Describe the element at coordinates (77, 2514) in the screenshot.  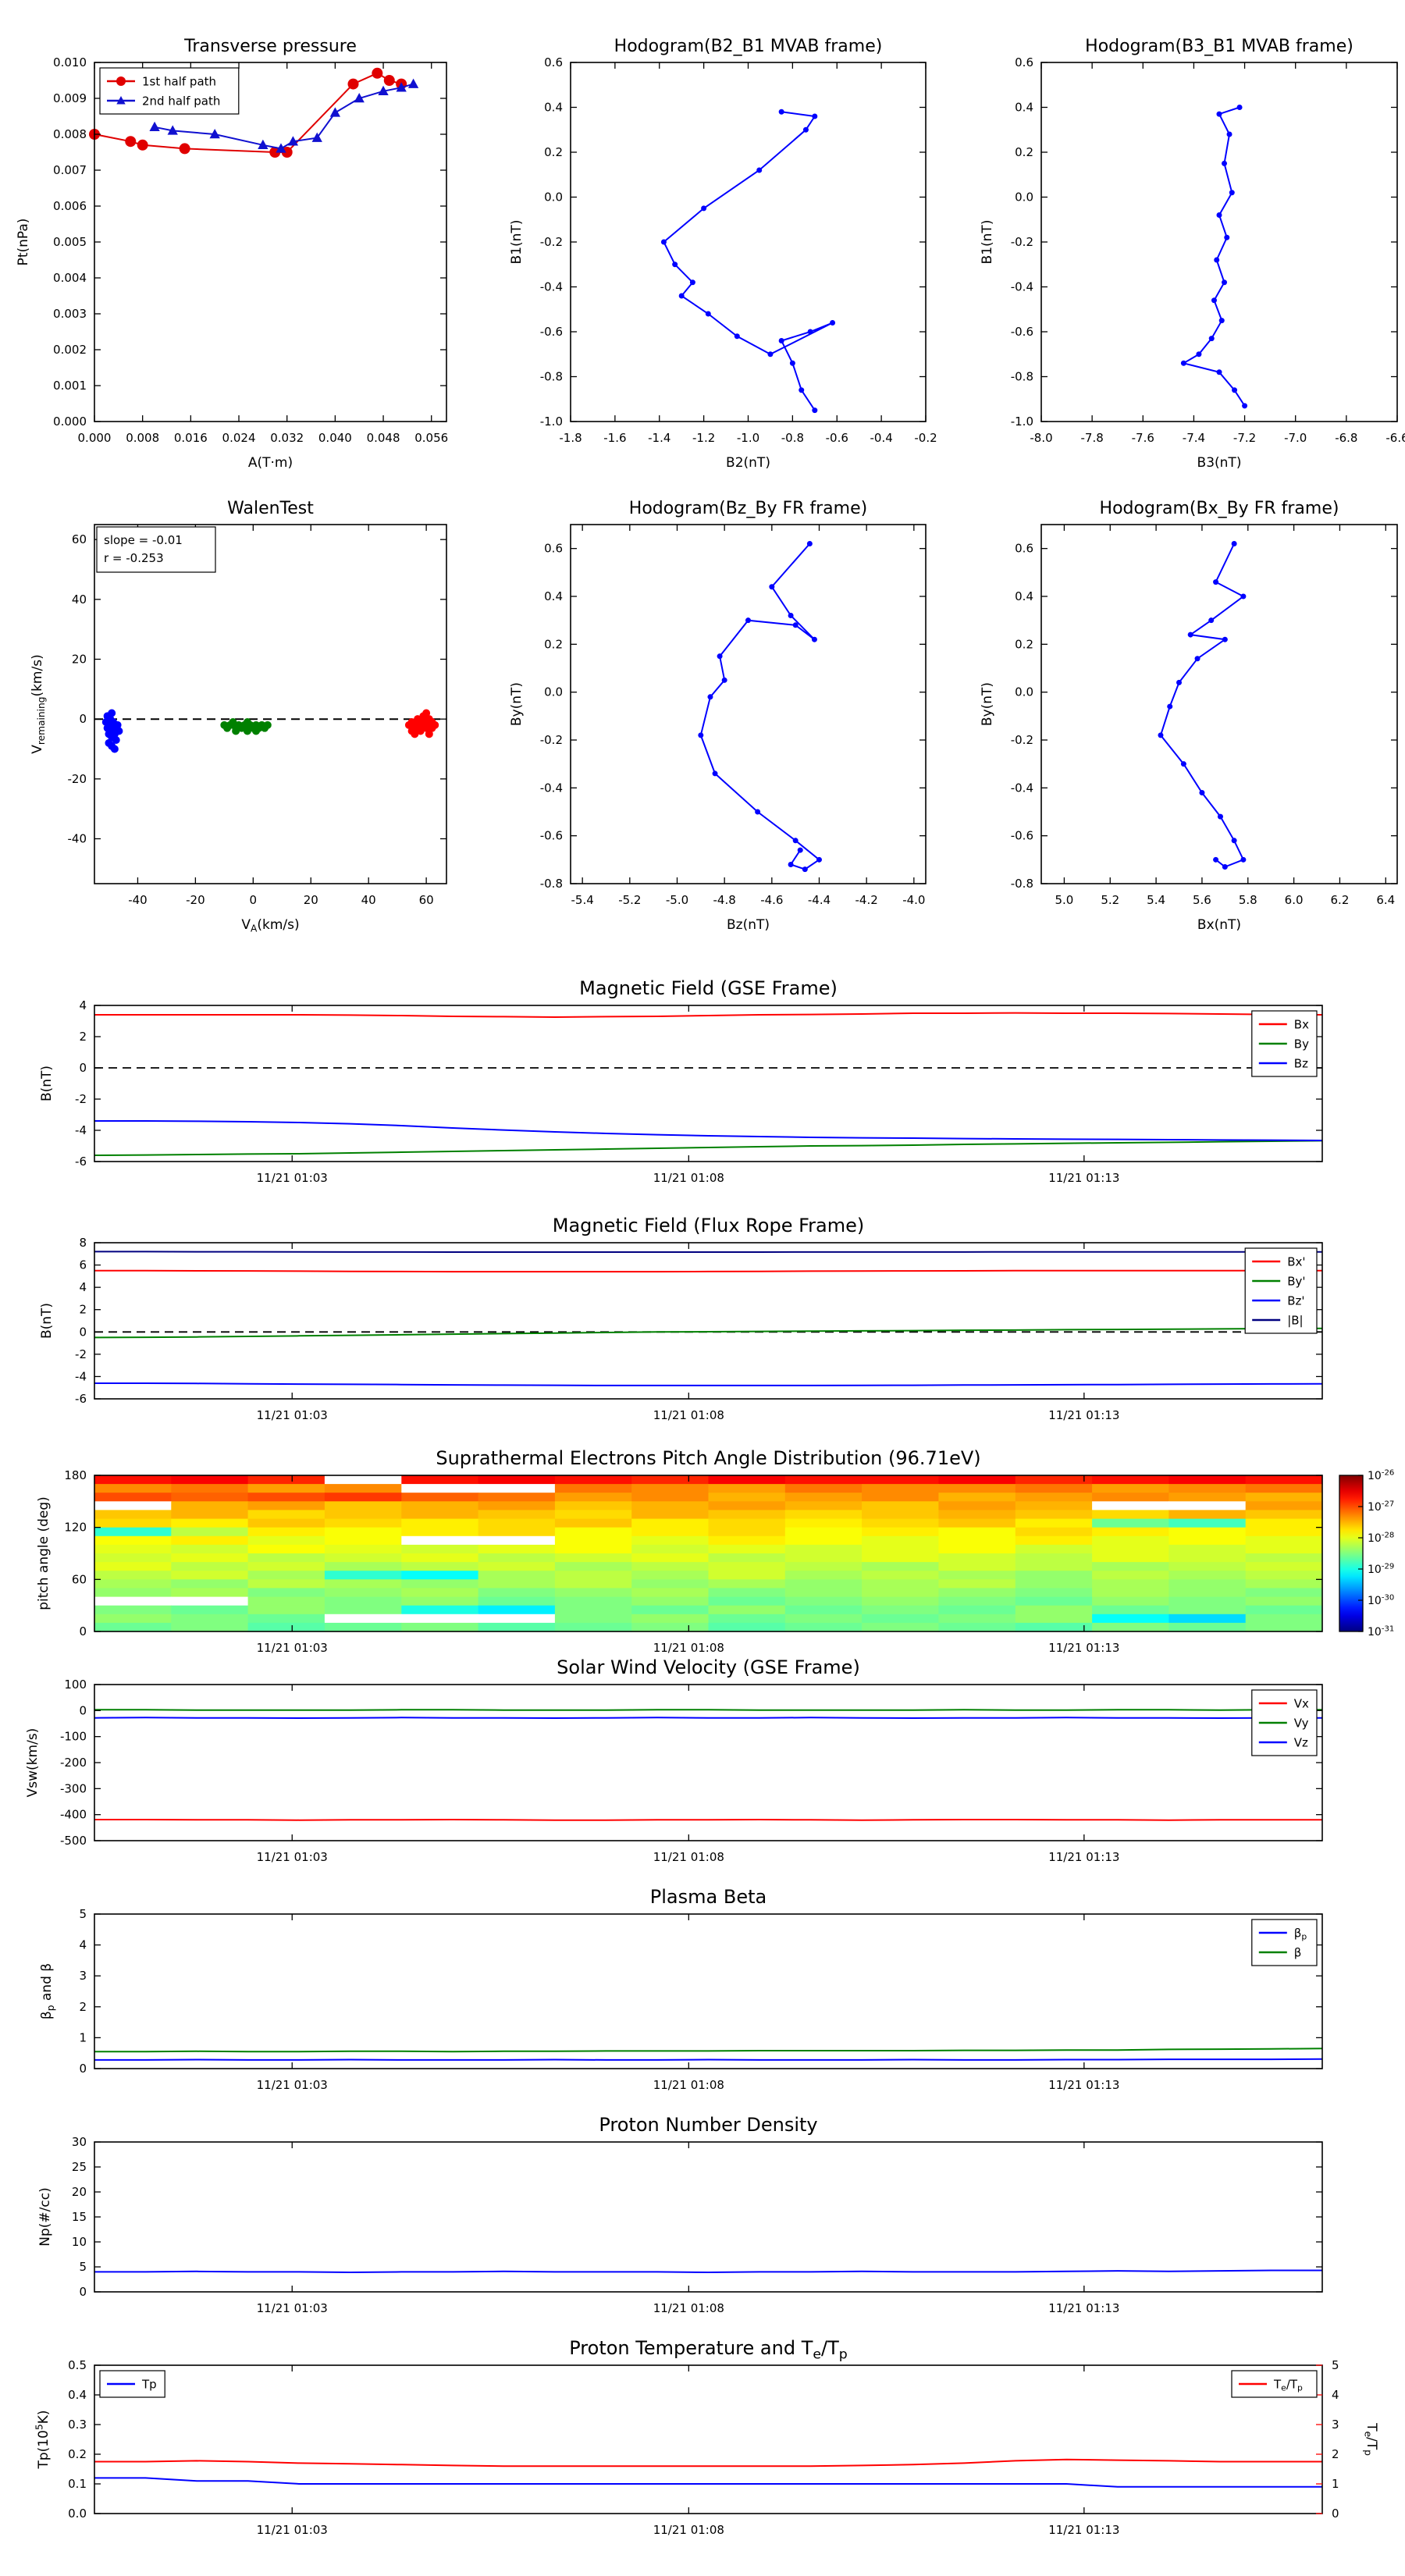
I see `y-tick-label: 0.0` at that location.